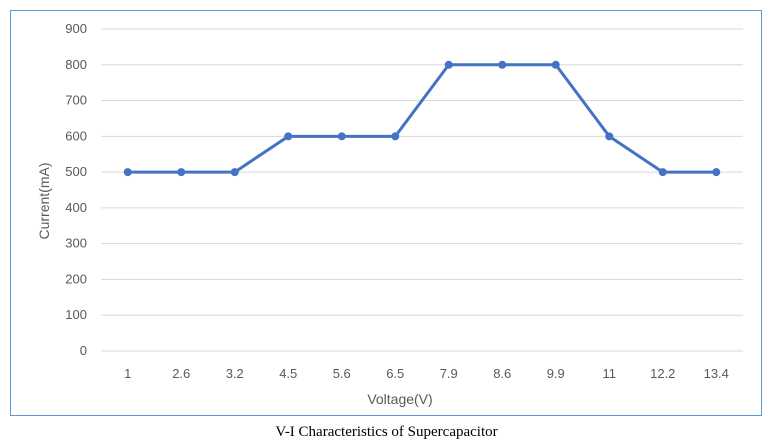 The width and height of the screenshot is (773, 446). Describe the element at coordinates (386, 432) in the screenshot. I see `figure-caption: V-I Characteristics of Supercapacitor` at that location.